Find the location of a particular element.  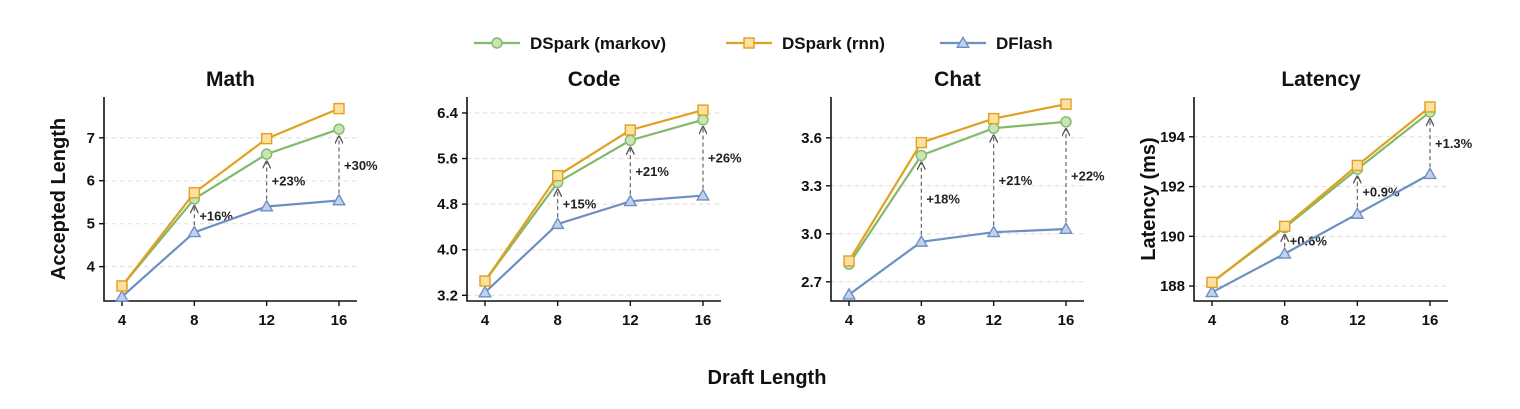

y-tick-label: 188 is located at coordinates (1172, 286).